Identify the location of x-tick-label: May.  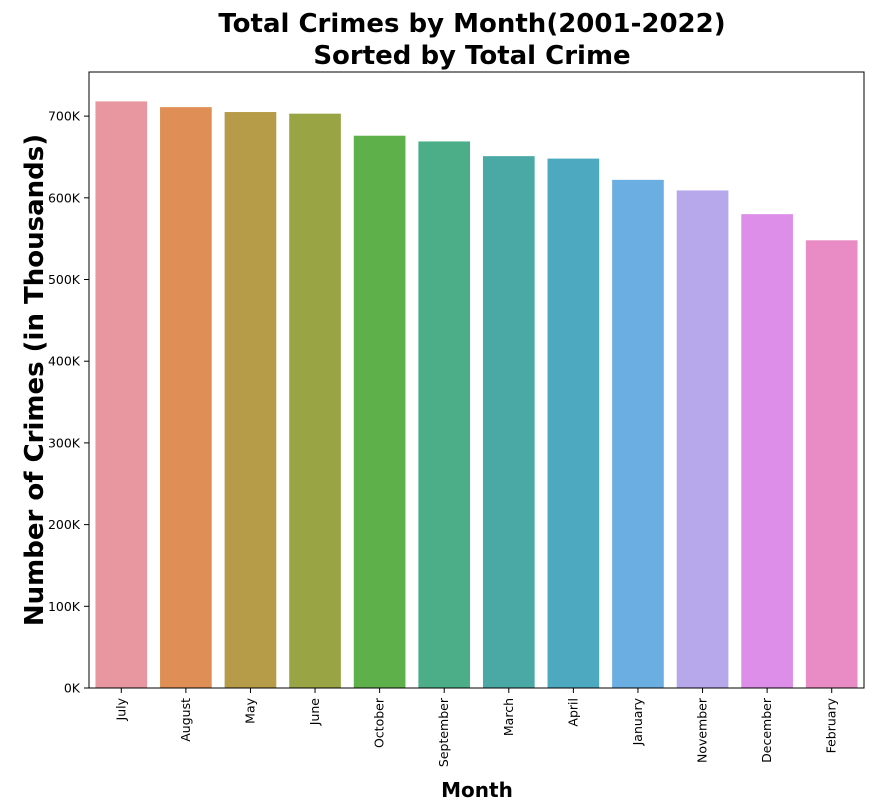
(249, 710).